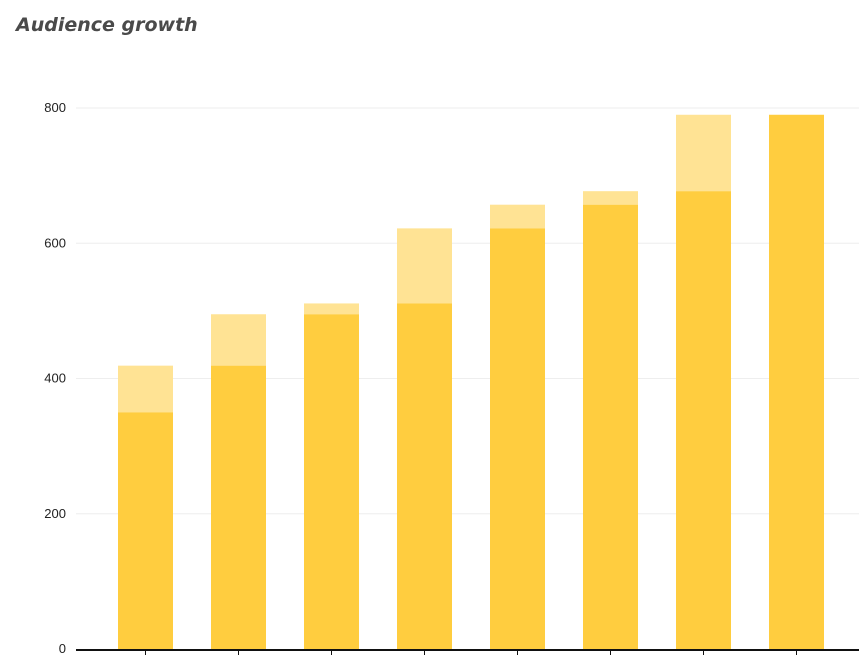  I want to click on y-tick-label: 800, so click(55, 107).